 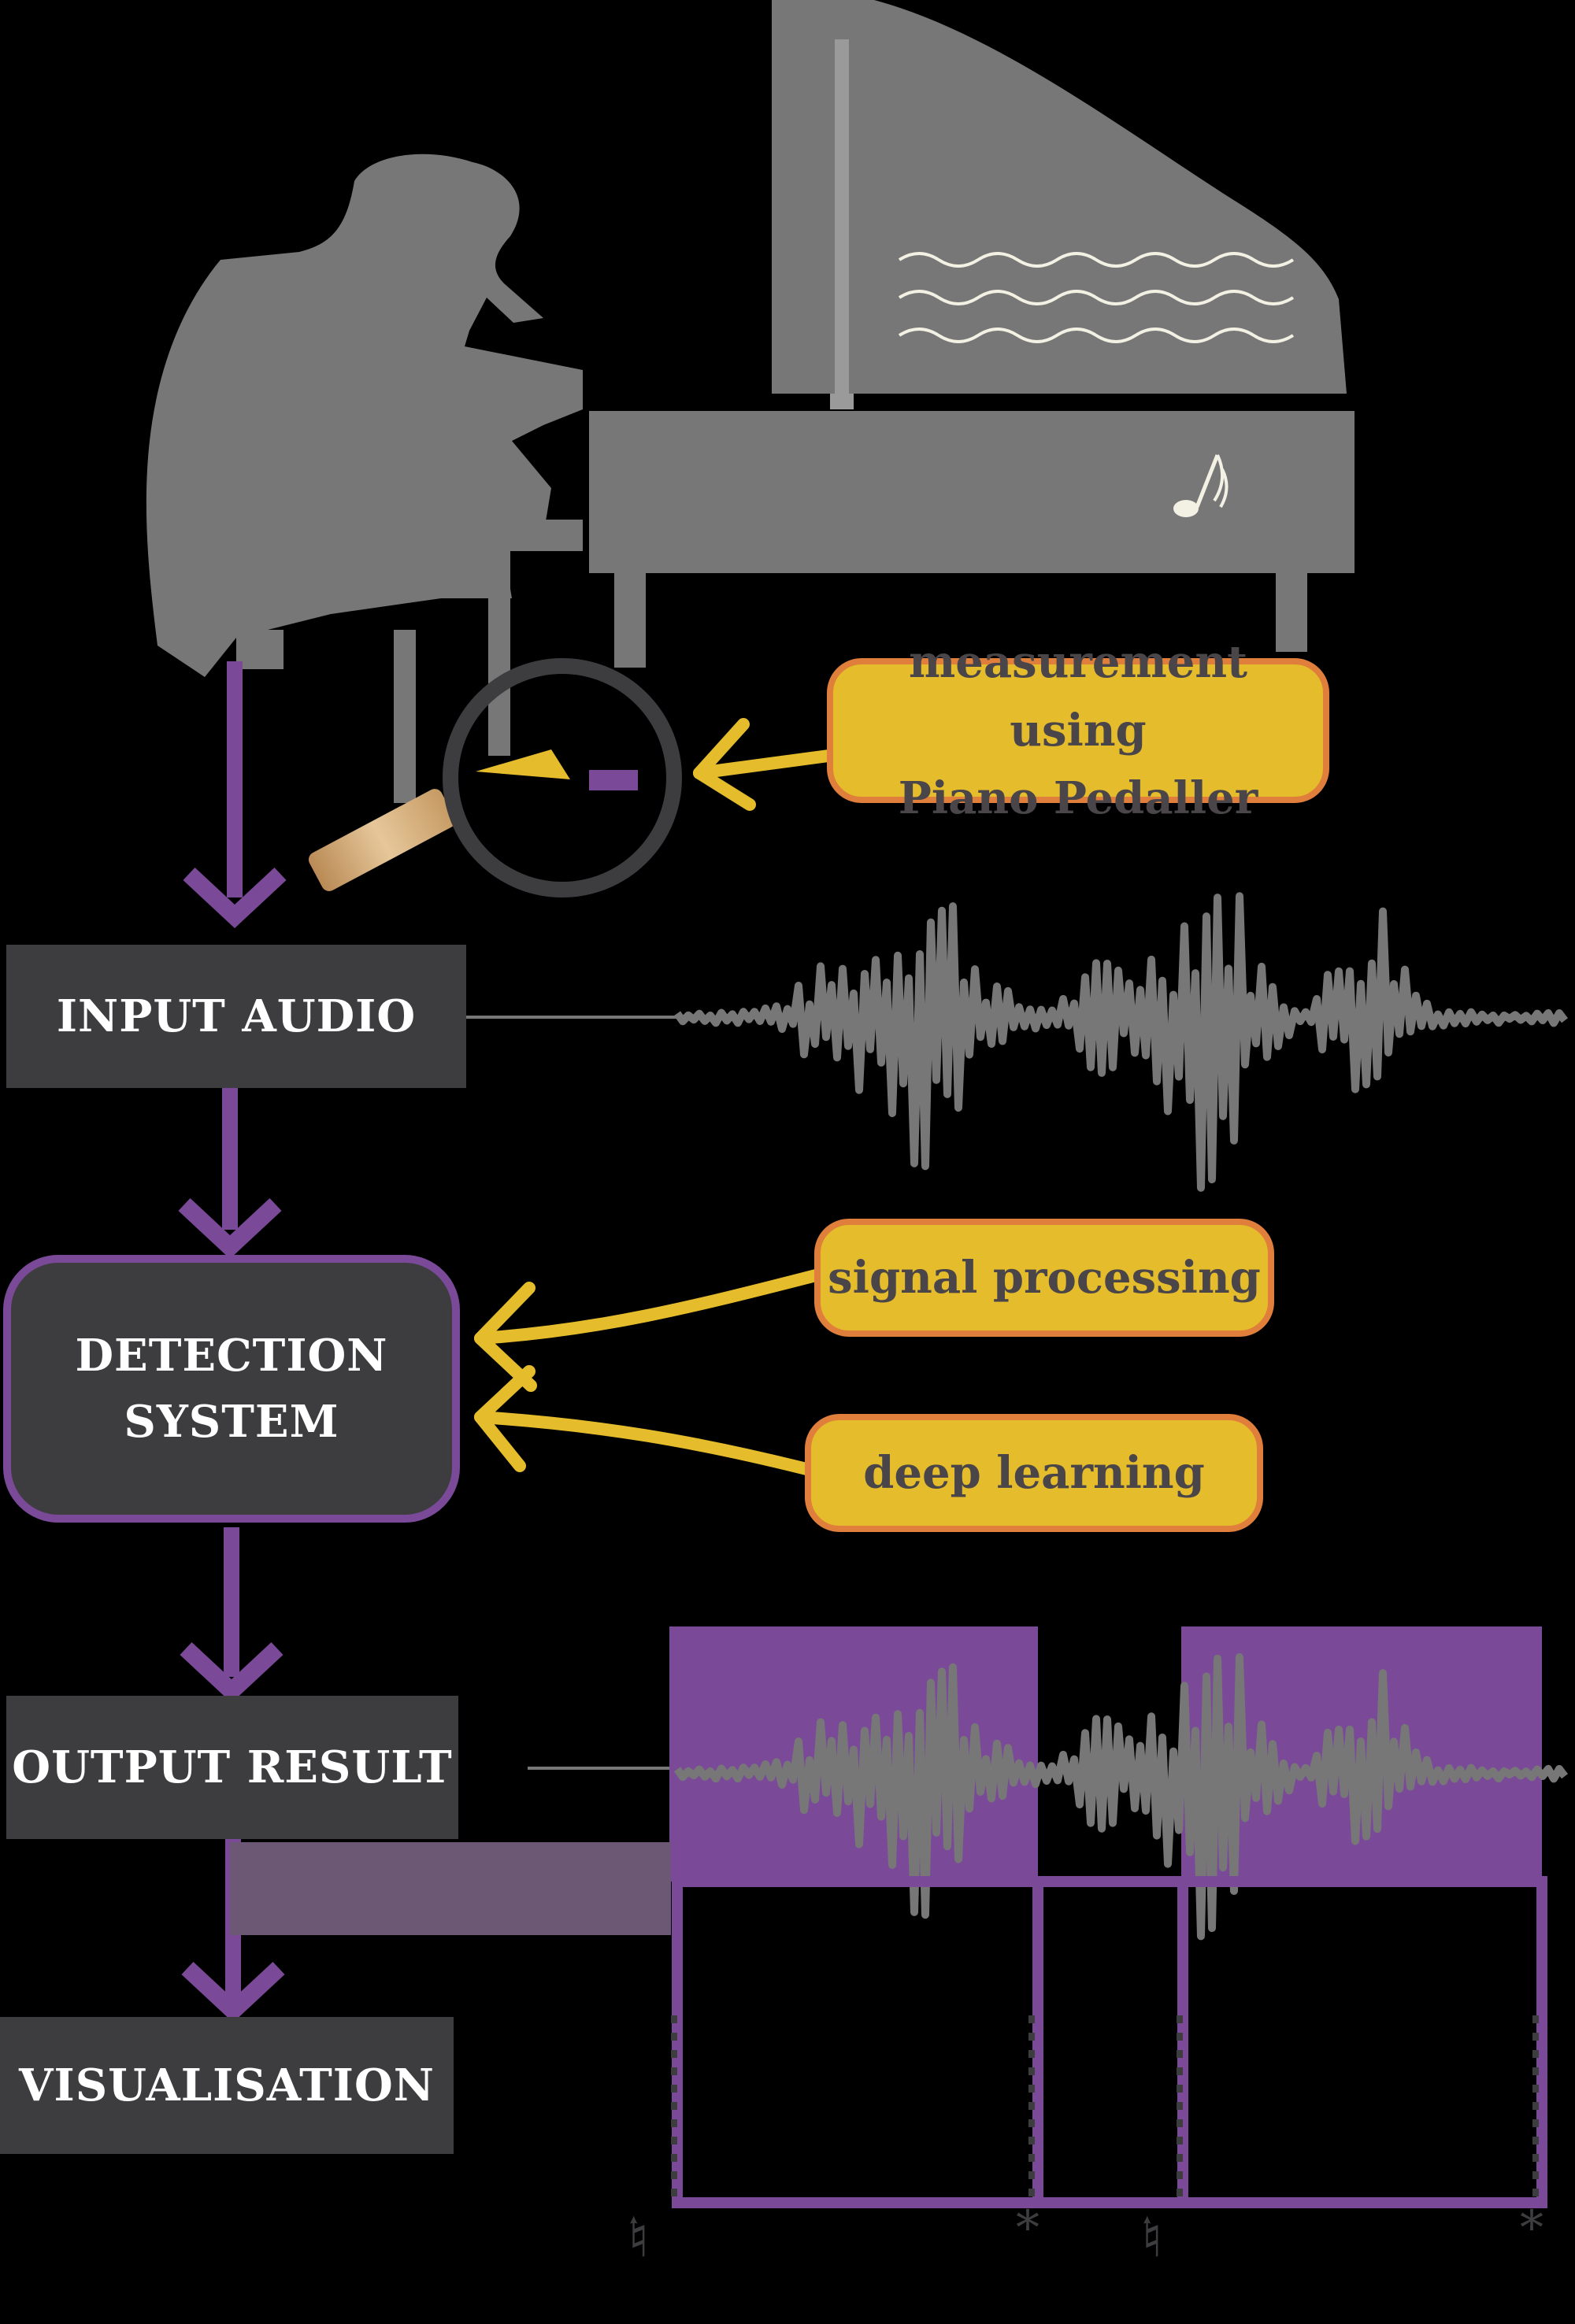 I want to click on deep-learning-label: deep learning, so click(x=1034, y=1472).